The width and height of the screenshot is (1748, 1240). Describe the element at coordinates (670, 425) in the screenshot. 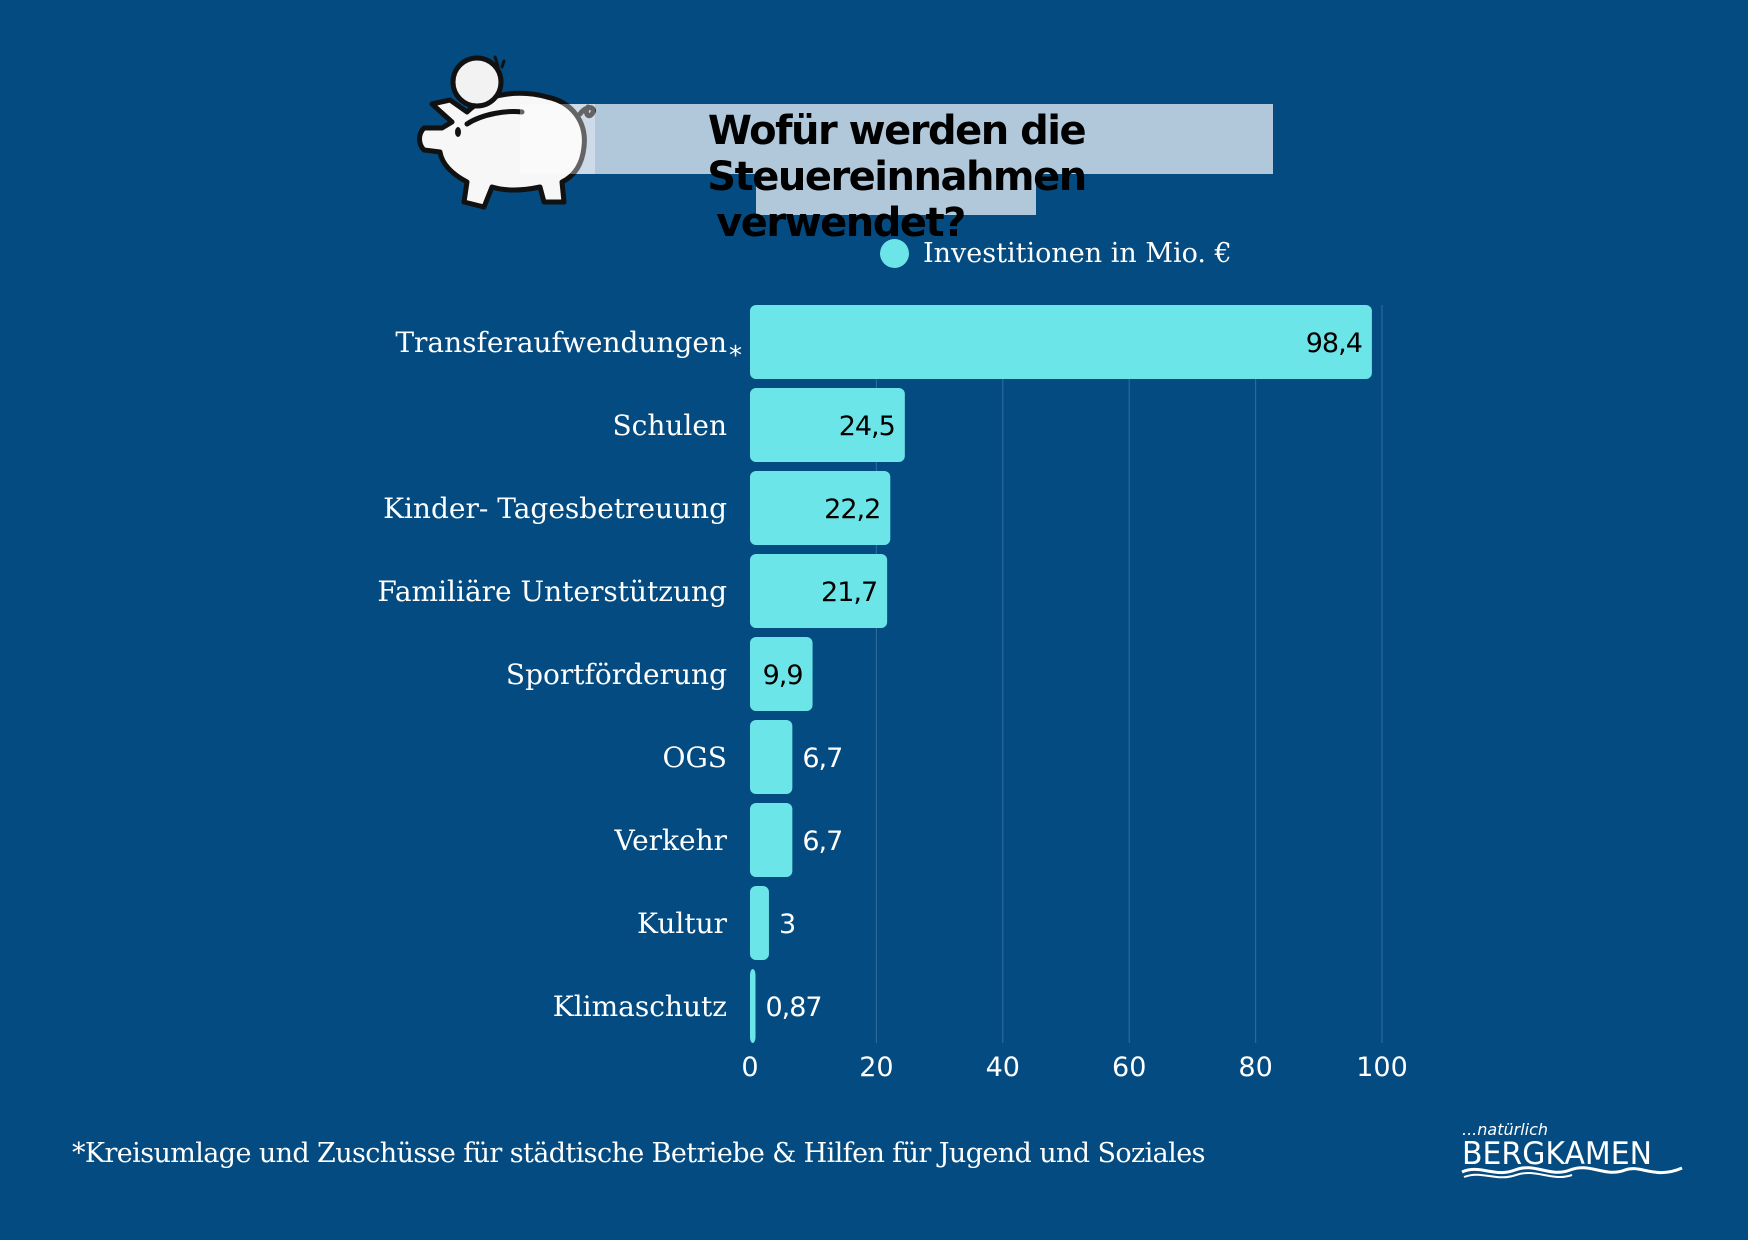

I see `category-label: Schulen` at that location.